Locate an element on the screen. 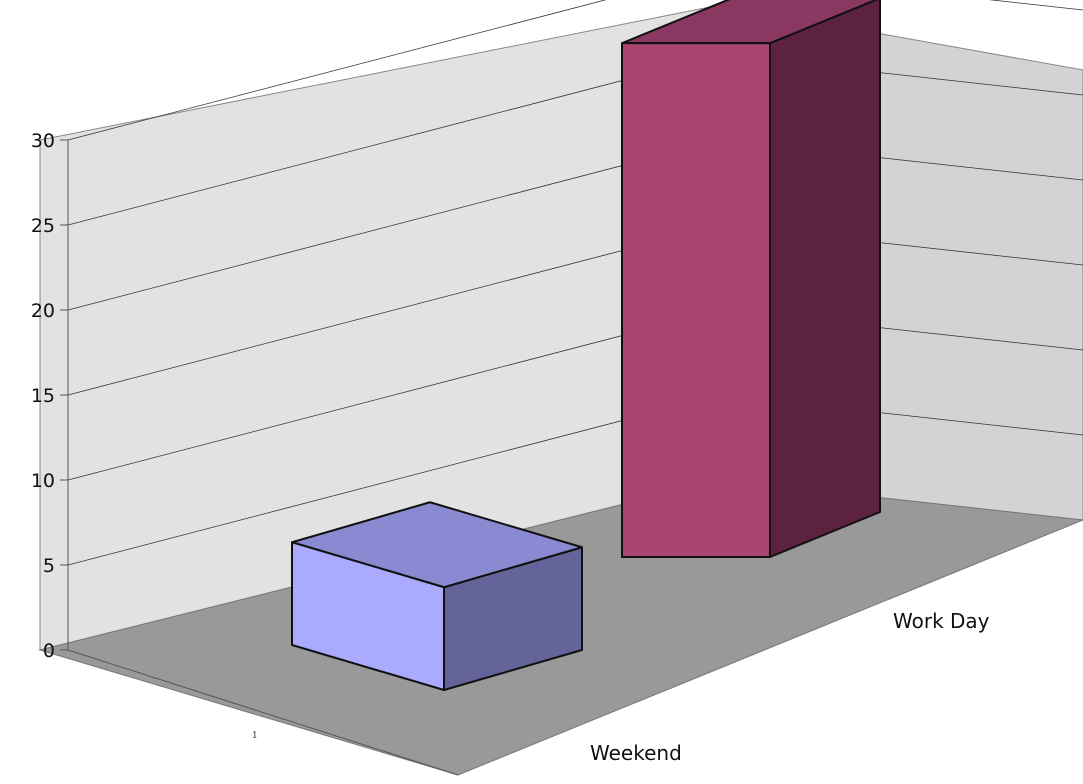 The image size is (1083, 784). y-tick-label: 30 is located at coordinates (43, 141).